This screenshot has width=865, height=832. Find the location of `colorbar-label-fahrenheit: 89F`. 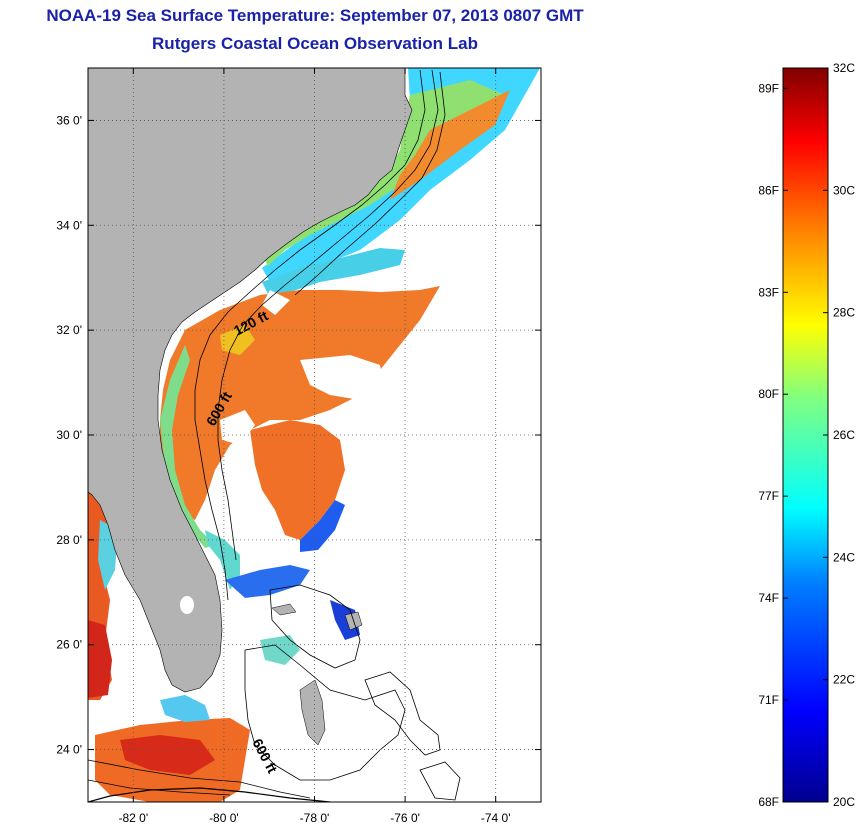

colorbar-label-fahrenheit: 89F is located at coordinates (768, 88).